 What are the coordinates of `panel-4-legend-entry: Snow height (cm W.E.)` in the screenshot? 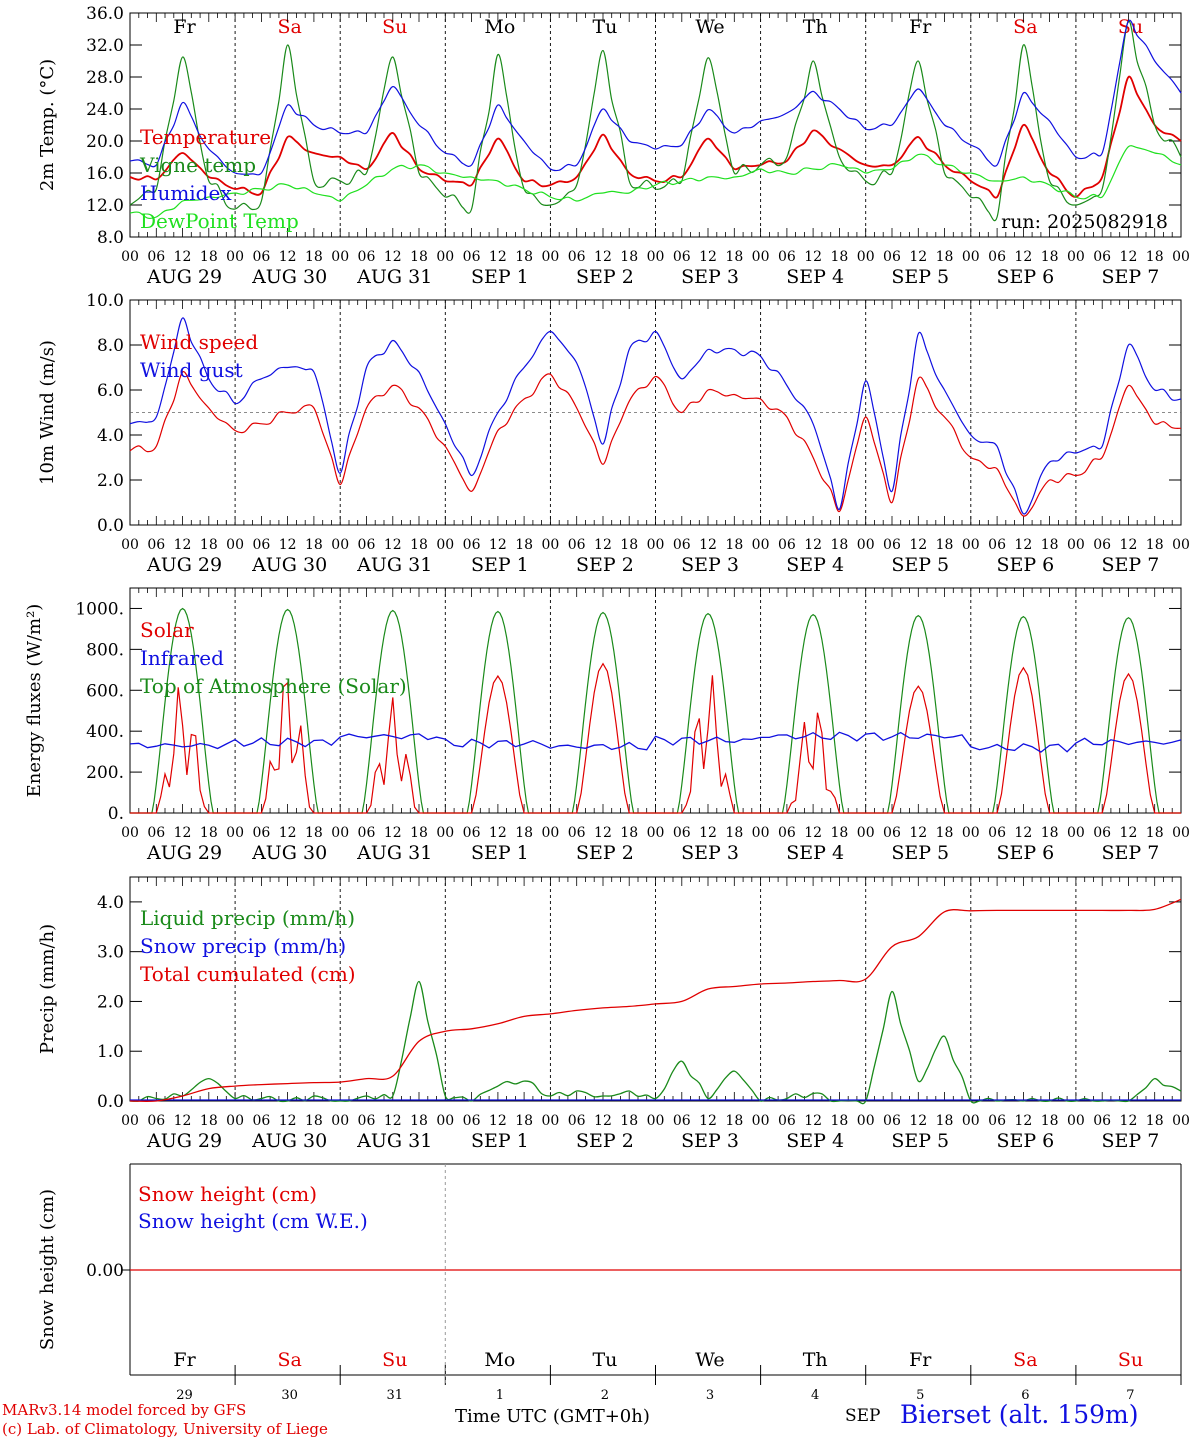 It's located at (253, 1221).